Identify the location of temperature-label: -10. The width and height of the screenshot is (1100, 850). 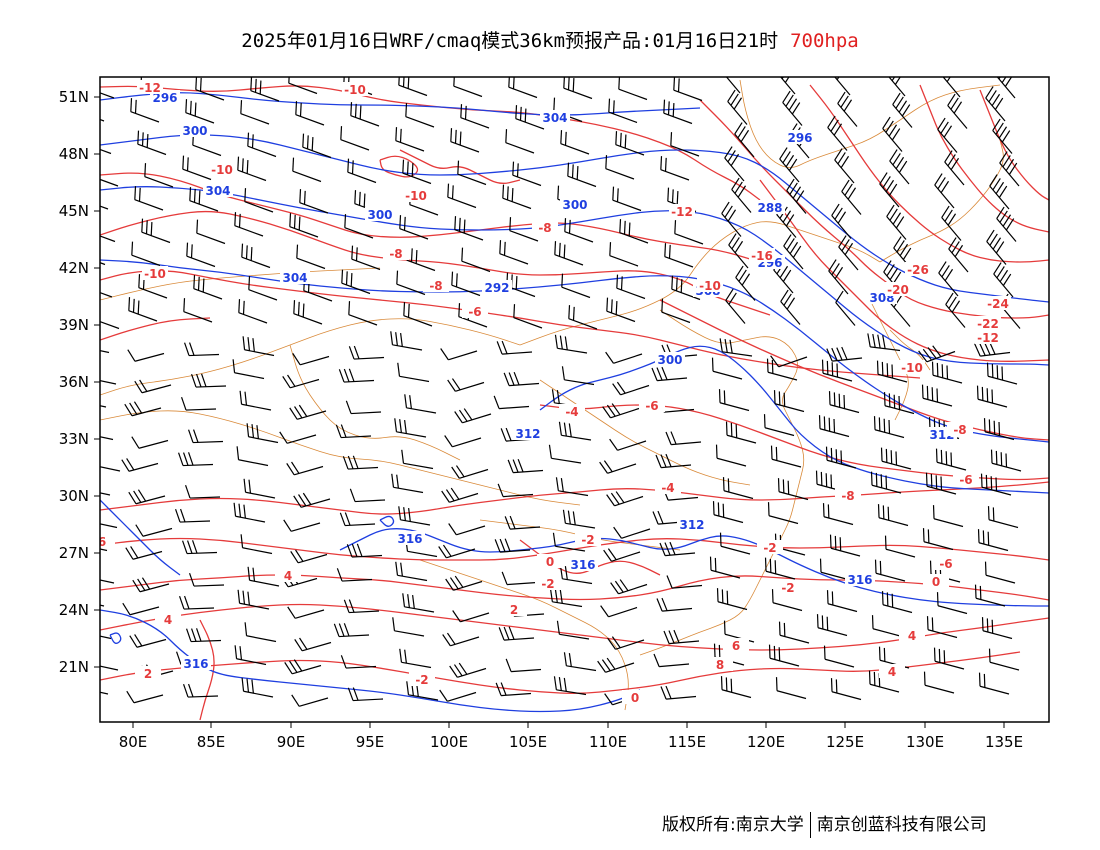
(912, 368).